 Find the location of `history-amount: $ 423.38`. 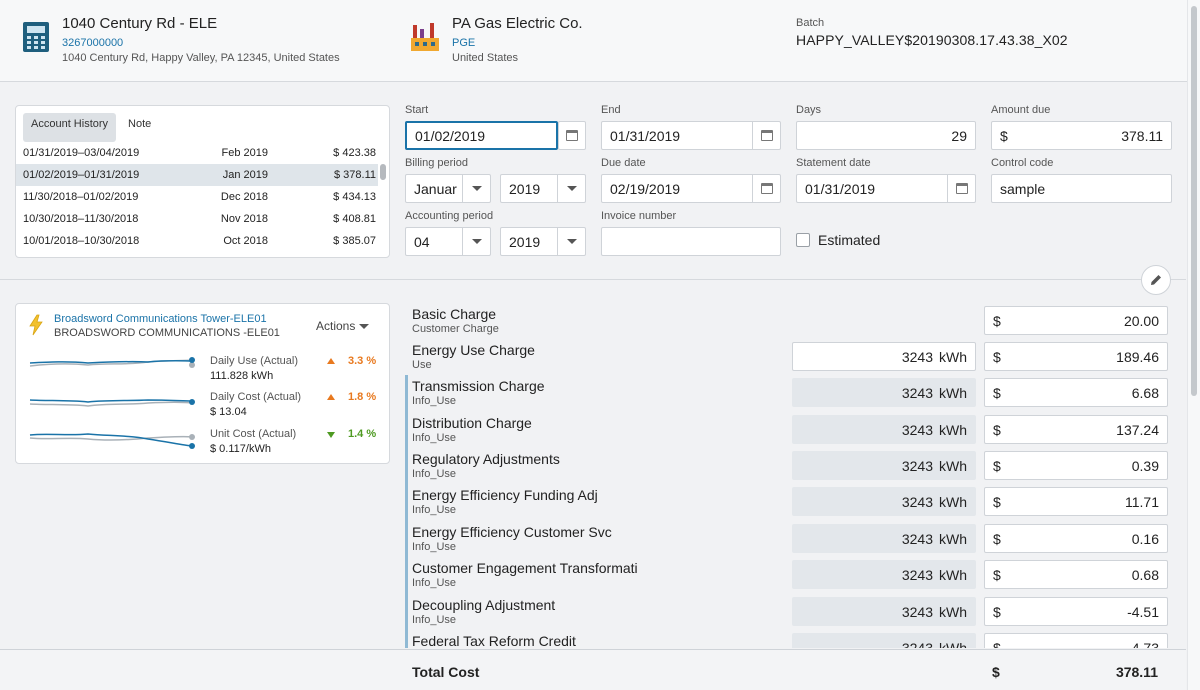

history-amount: $ 423.38 is located at coordinates (354, 153).